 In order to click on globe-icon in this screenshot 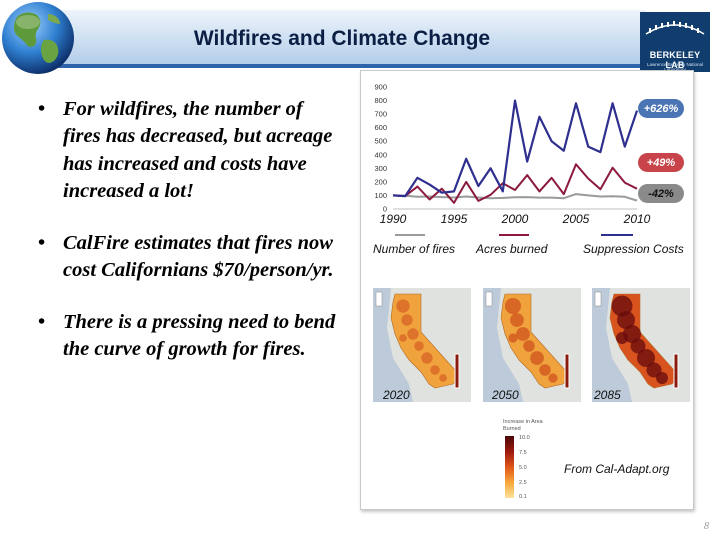, I will do `click(38, 38)`.